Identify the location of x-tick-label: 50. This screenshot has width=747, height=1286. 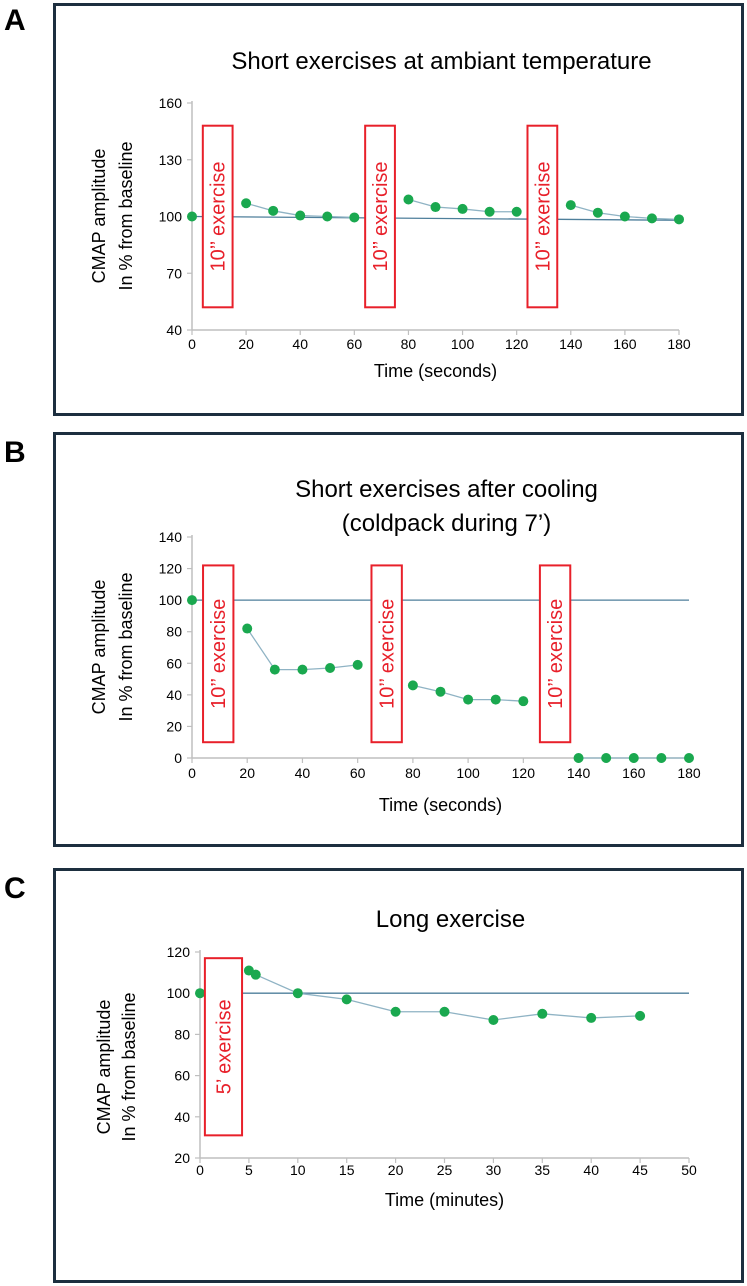
(689, 1170).